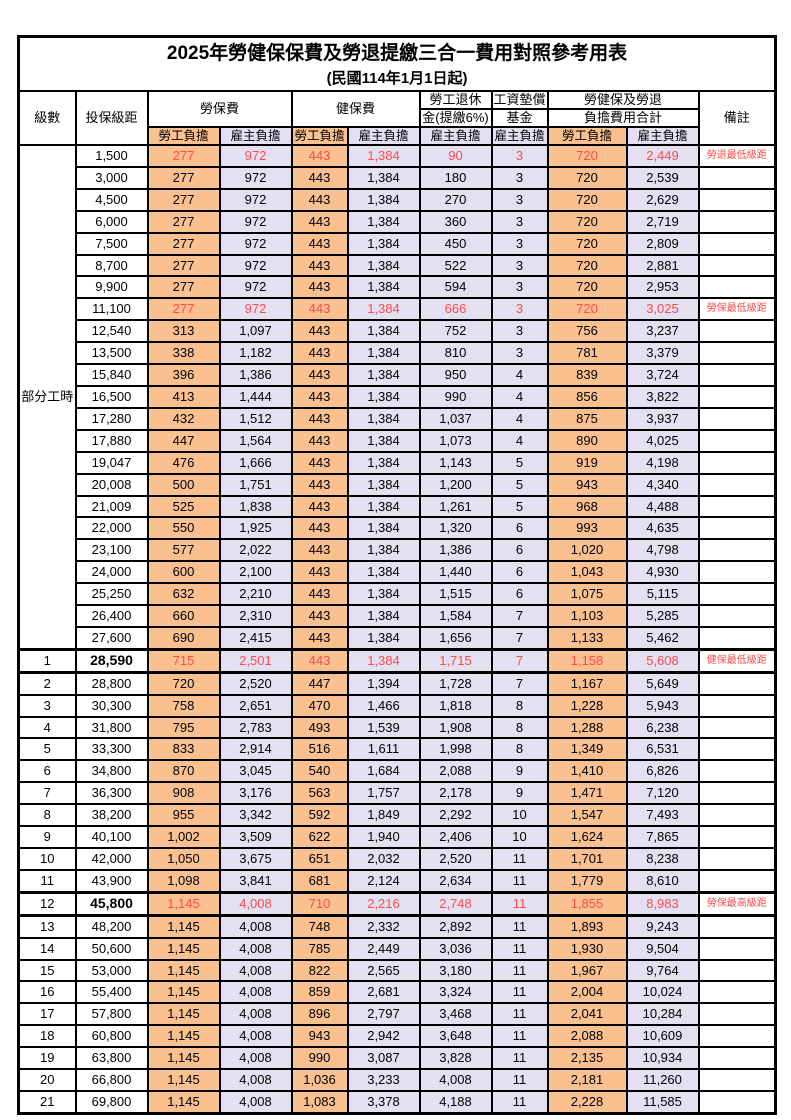 The image size is (791, 1120). What do you see at coordinates (519, 484) in the screenshot?
I see `fund-employer-cell: 5` at bounding box center [519, 484].